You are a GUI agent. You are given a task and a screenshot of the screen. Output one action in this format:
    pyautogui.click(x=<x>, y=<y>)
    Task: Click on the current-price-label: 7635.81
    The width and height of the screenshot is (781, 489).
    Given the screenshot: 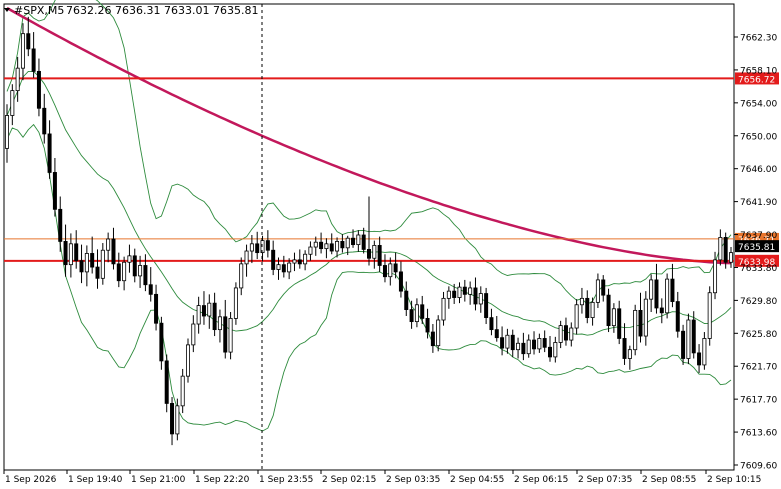 What is the action you would take?
    pyautogui.click(x=756, y=248)
    